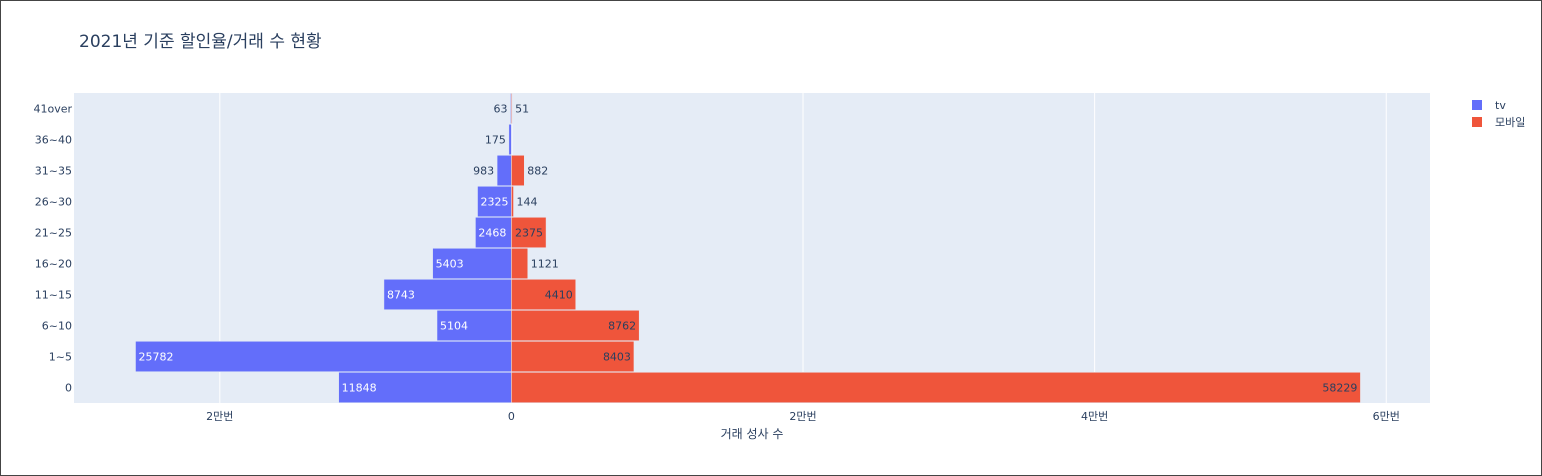  Describe the element at coordinates (53, 264) in the screenshot. I see `y-tick-label: 16~20` at that location.